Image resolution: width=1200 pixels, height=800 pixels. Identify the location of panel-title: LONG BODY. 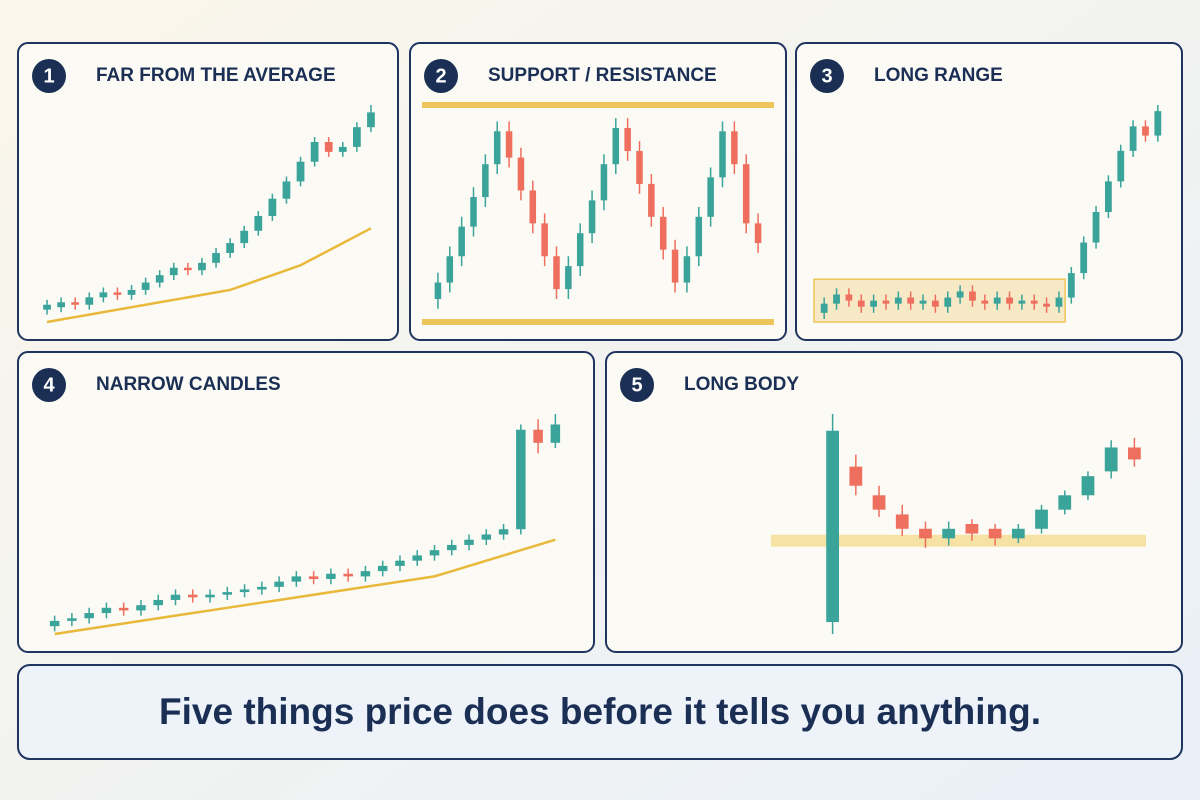
(741, 384).